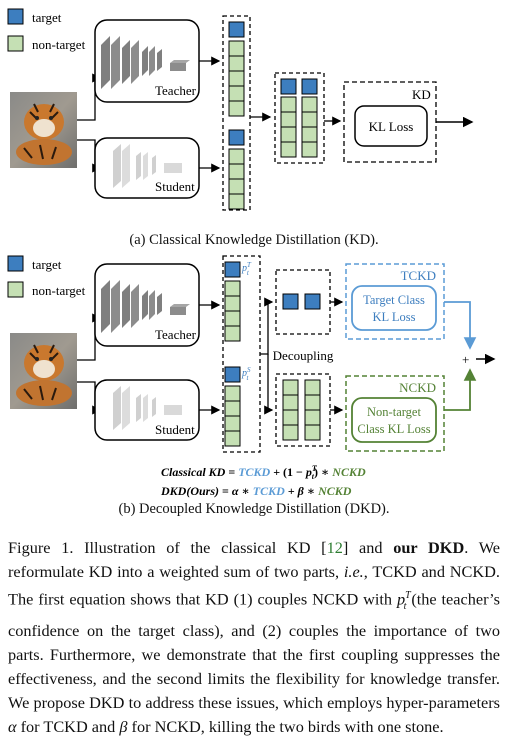 The width and height of the screenshot is (508, 741). I want to click on tckd-box, so click(395, 301).